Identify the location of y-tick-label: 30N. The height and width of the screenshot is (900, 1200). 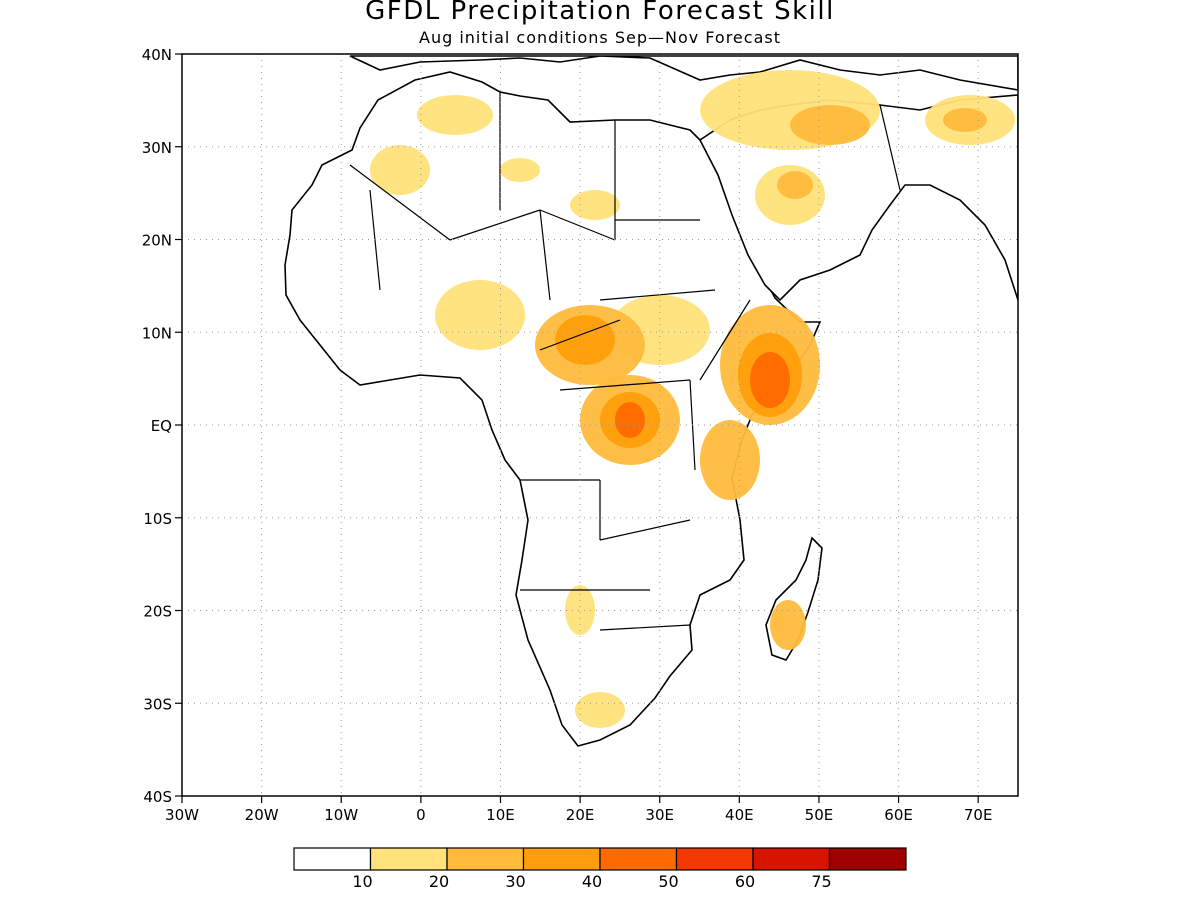
(157, 148).